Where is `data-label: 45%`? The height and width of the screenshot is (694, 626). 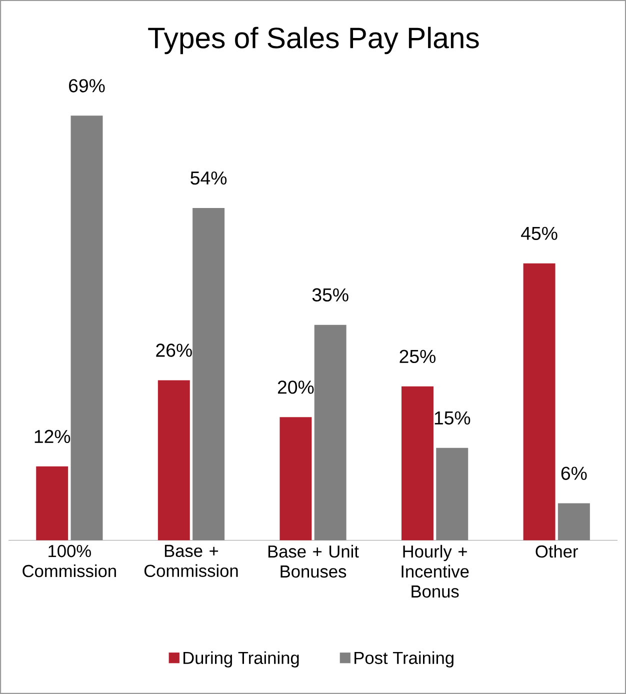
data-label: 45% is located at coordinates (539, 233).